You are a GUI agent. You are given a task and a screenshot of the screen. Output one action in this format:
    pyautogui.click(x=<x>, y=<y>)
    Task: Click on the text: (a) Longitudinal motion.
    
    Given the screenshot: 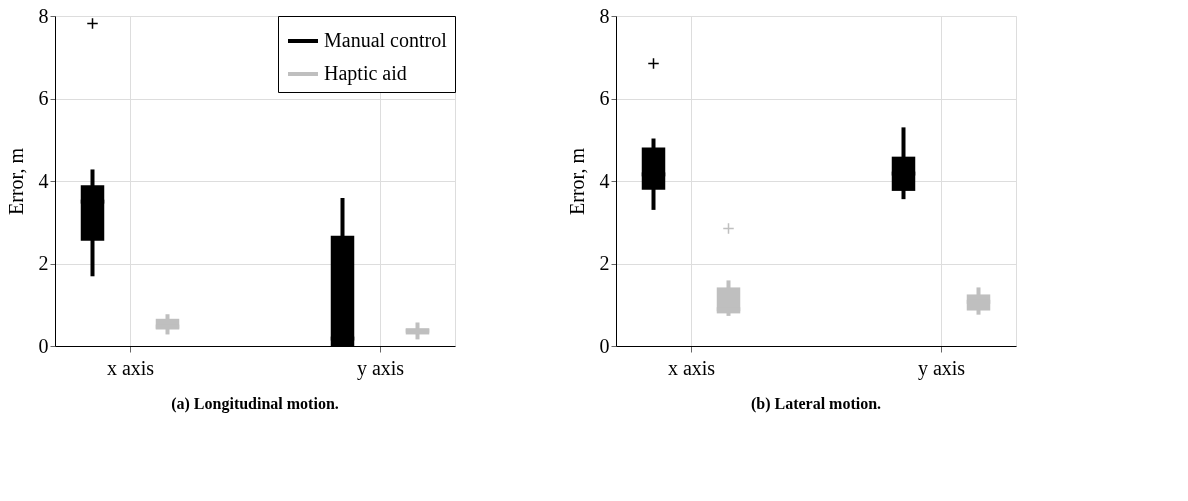 What is the action you would take?
    pyautogui.click(x=255, y=404)
    